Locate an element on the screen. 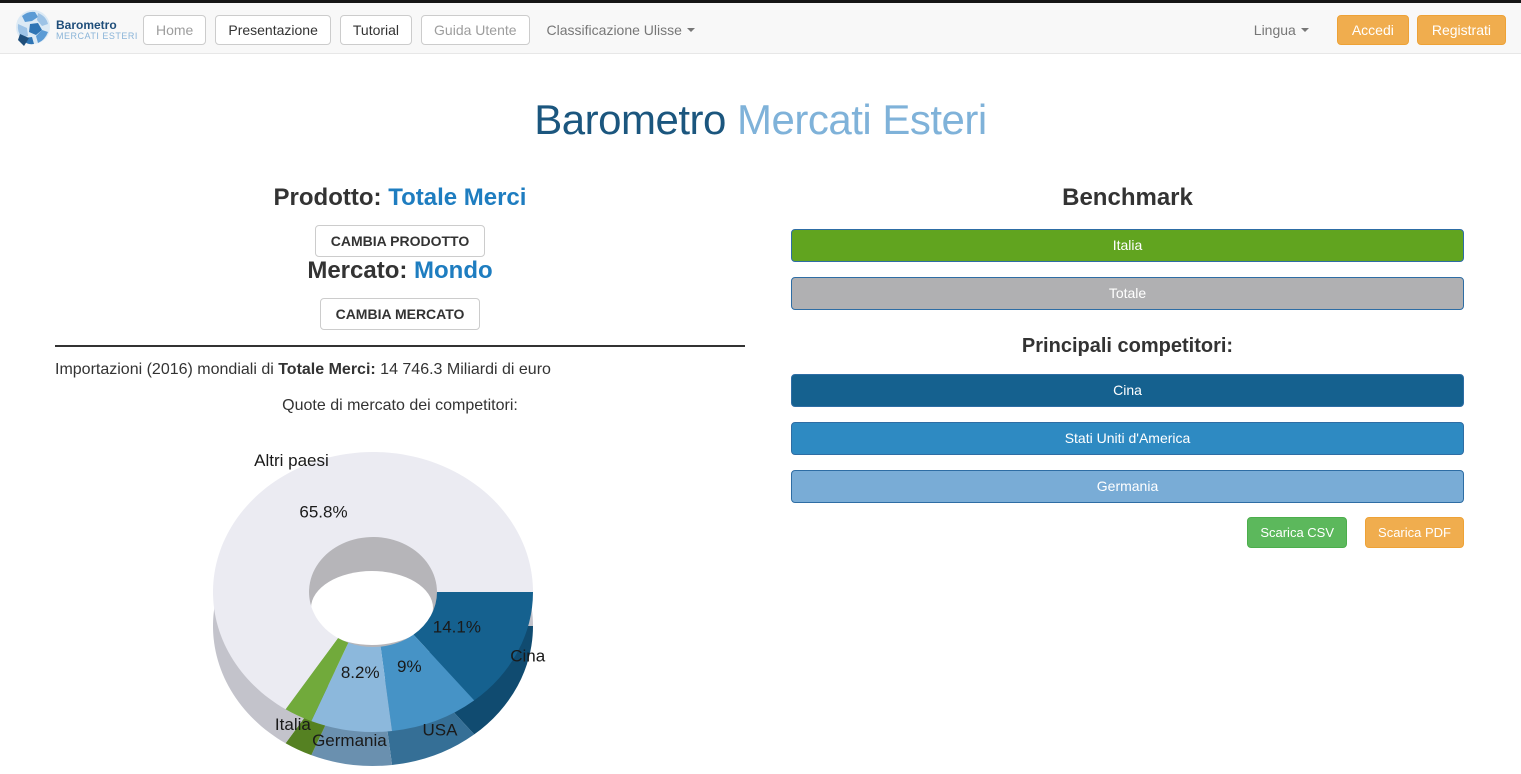 The height and width of the screenshot is (774, 1521). slice-name-label: Altri paesi is located at coordinates (291, 460).